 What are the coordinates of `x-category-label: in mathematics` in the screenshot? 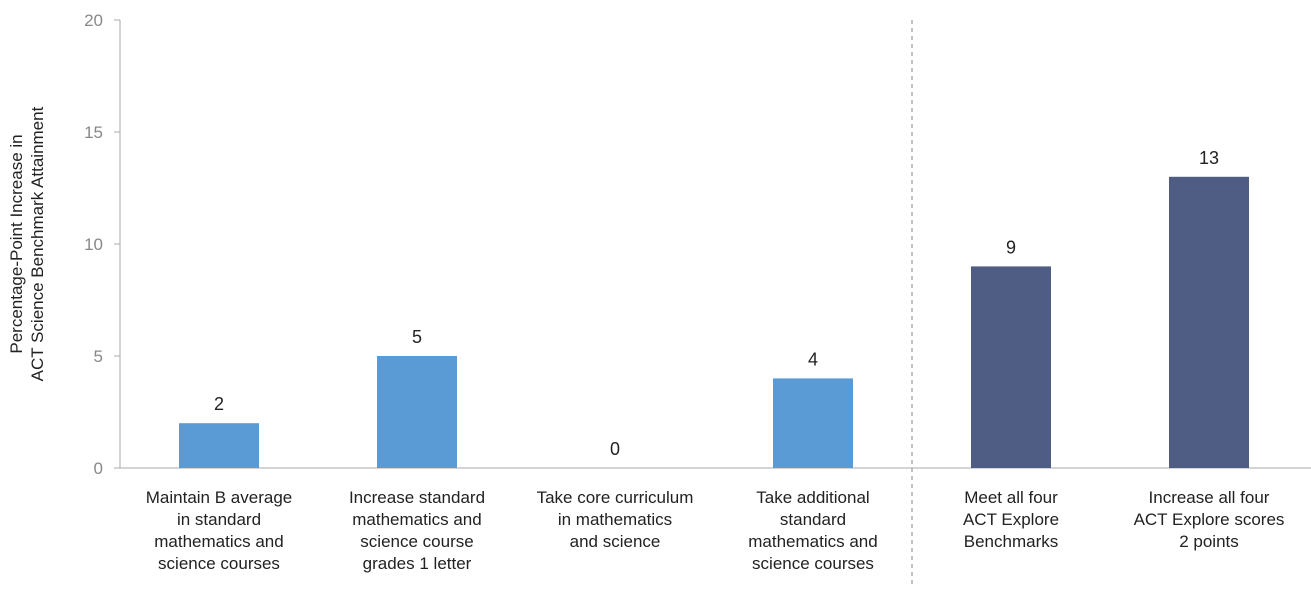 It's located at (615, 519).